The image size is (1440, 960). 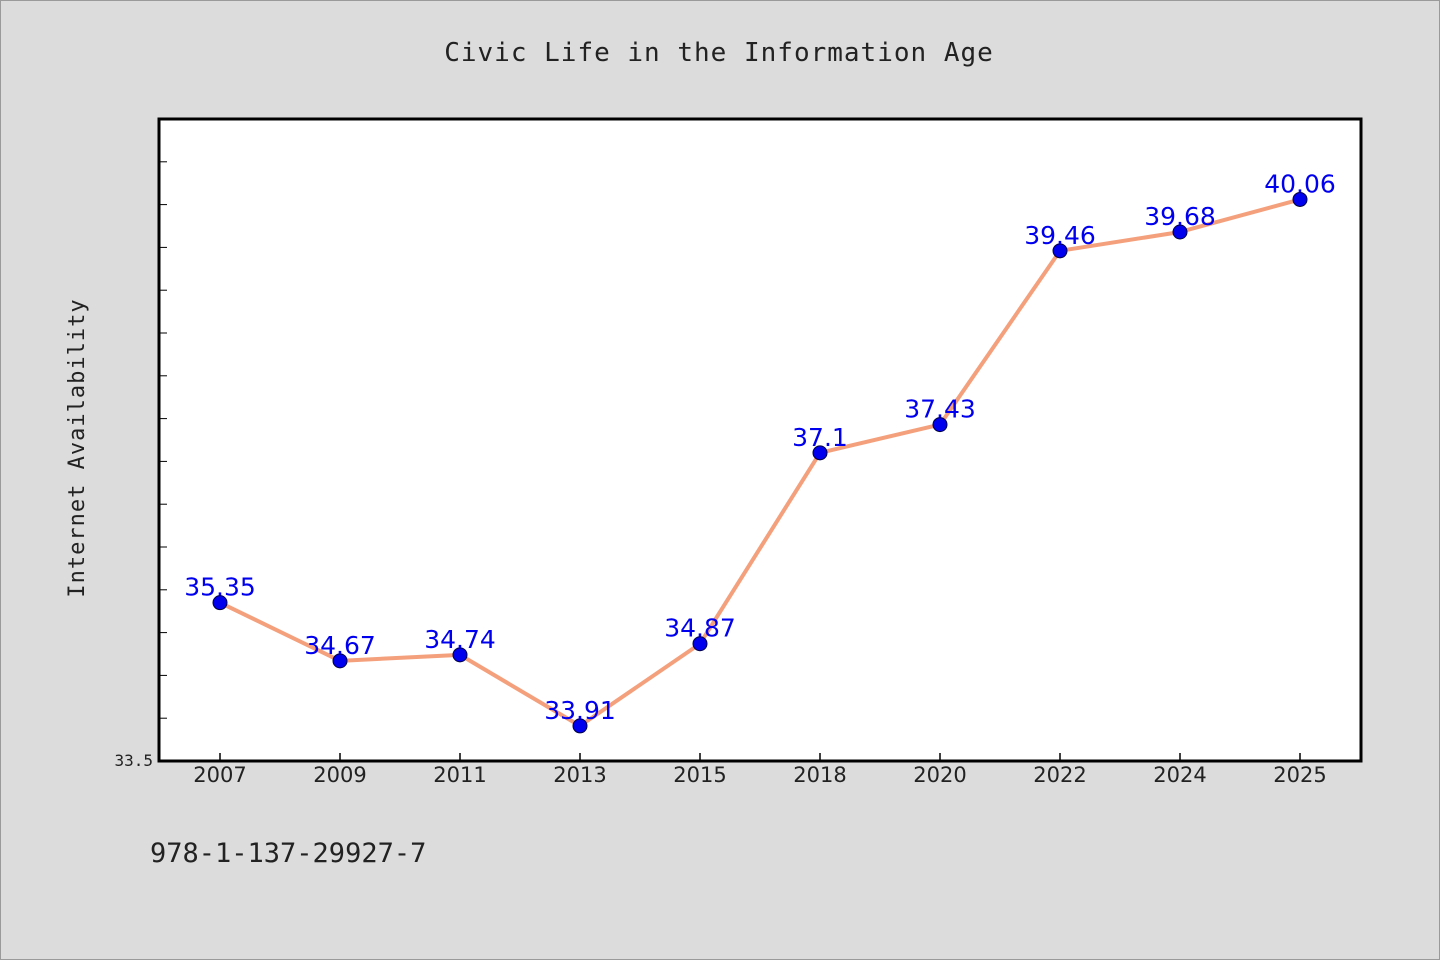 I want to click on data-label: 40.06, so click(x=1300, y=183).